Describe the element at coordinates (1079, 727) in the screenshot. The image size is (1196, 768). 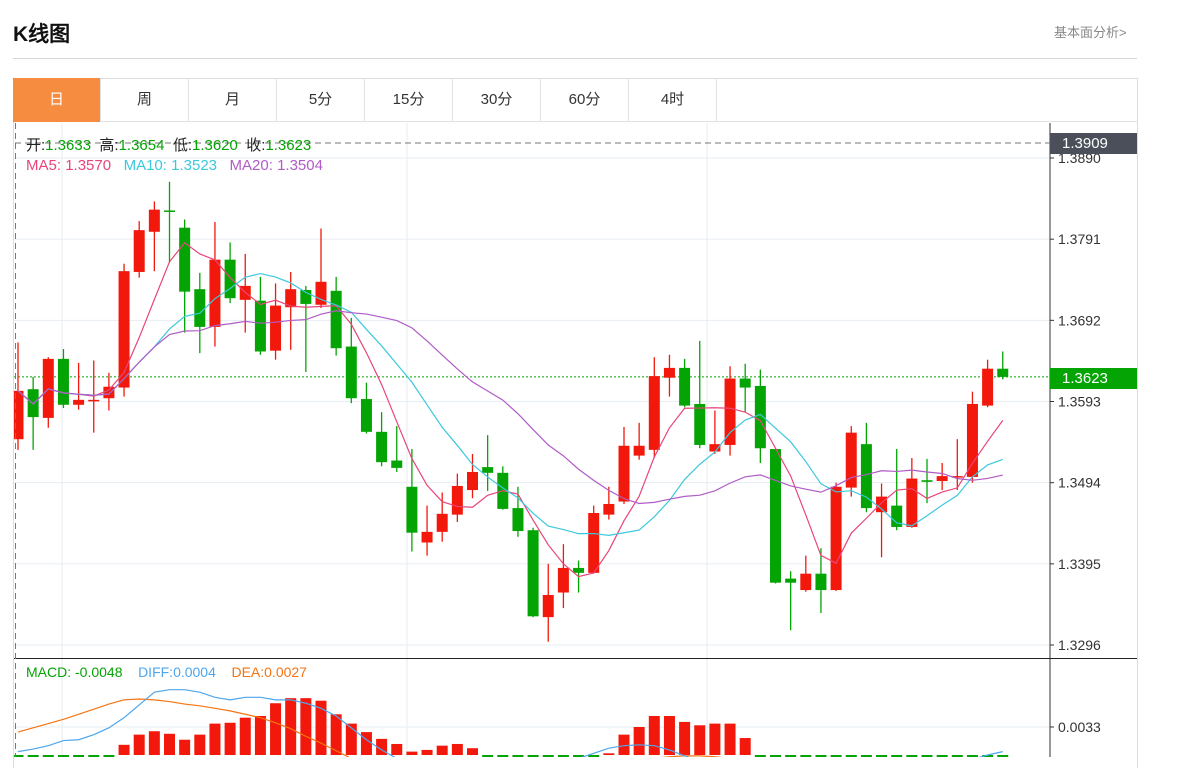
I see `macd-tick-label: 0.0033` at that location.